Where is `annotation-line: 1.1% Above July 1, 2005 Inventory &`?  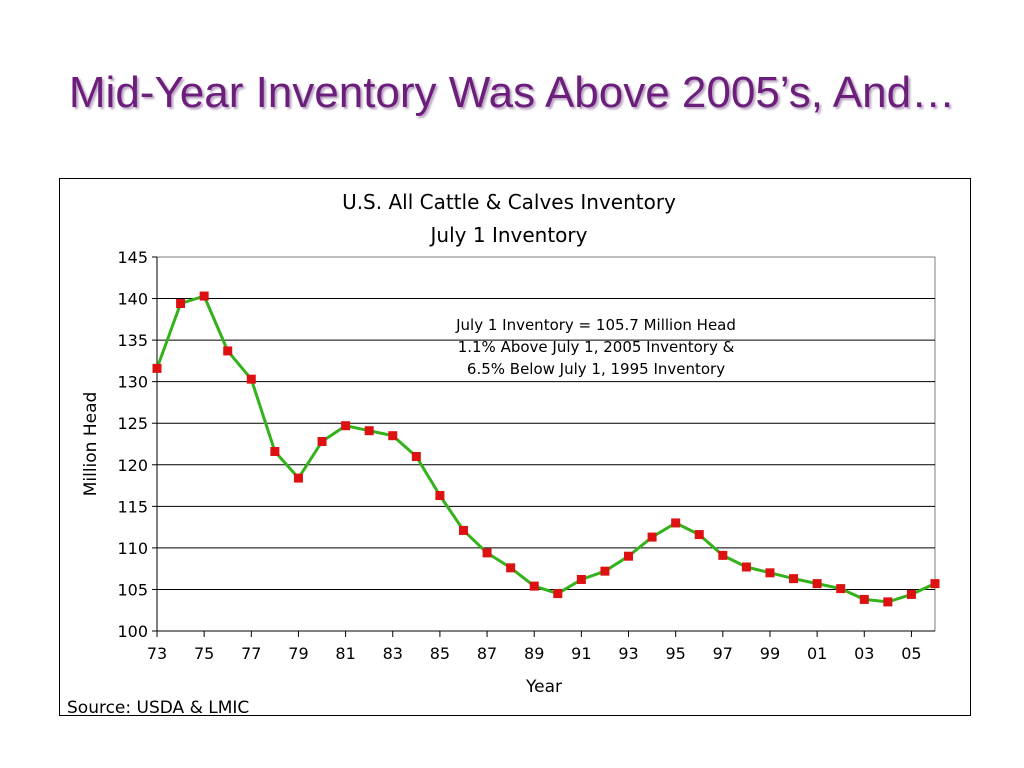
annotation-line: 1.1% Above July 1, 2005 Inventory & is located at coordinates (596, 347).